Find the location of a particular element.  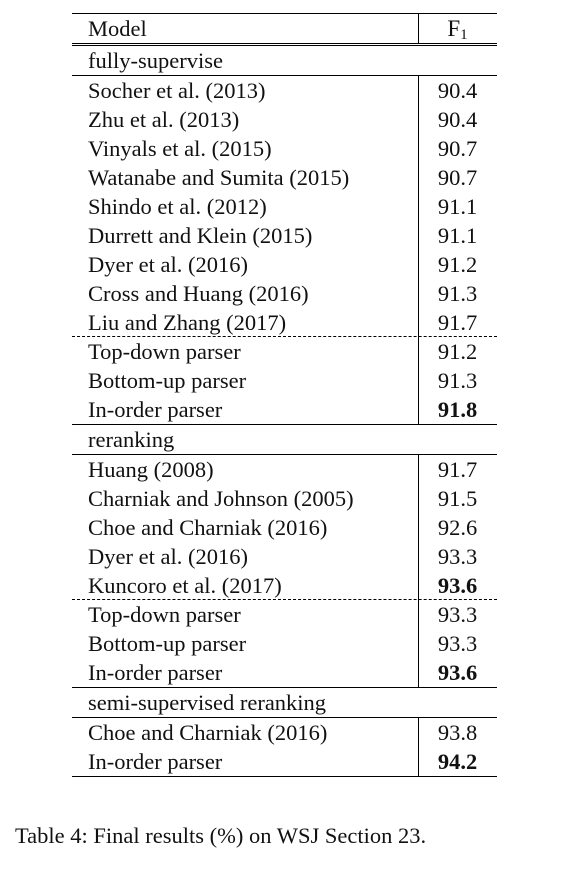

model-cell: Liu and Zhang (2017) is located at coordinates (187, 322).